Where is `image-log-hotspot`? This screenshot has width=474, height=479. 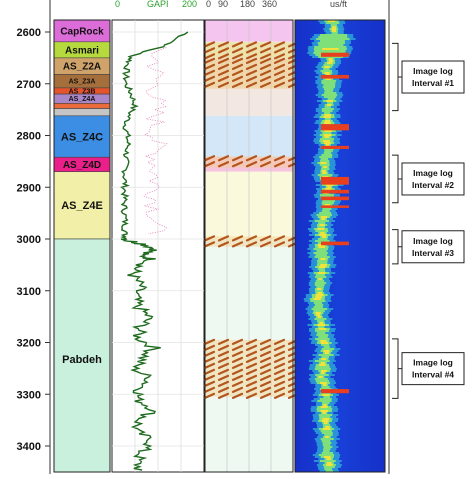
image-log-hotspot is located at coordinates (335, 206).